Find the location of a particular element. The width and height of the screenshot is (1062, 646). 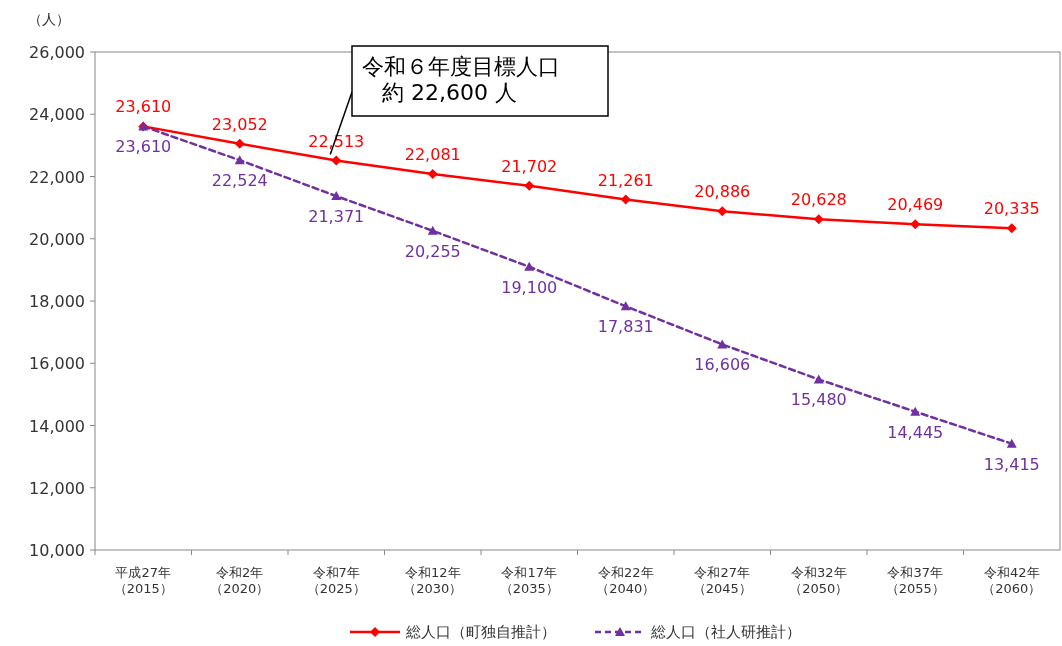

y-axis-title: （人） is located at coordinates (49, 19).